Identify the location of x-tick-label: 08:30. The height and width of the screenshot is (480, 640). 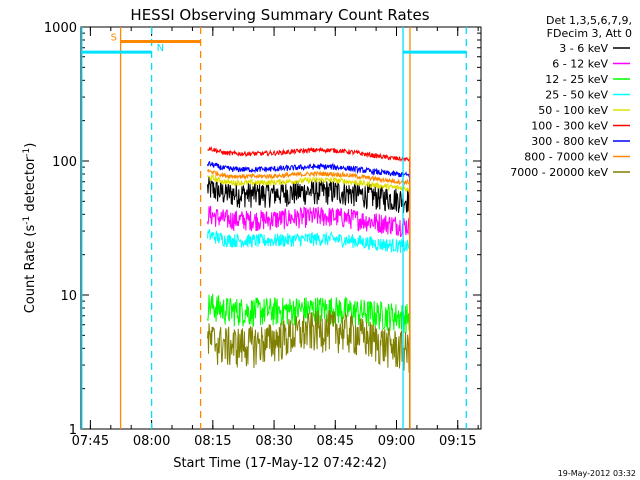
(273, 441).